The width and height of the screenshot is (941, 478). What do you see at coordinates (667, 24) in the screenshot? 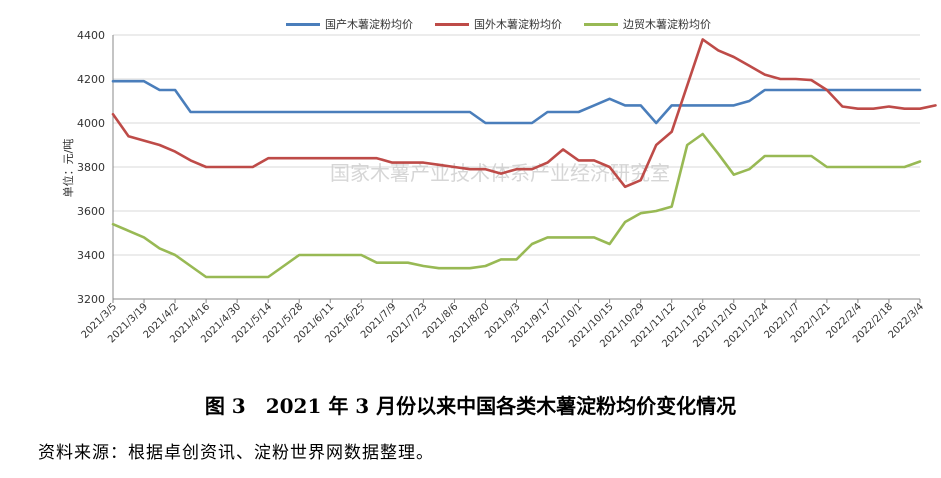
I see `legend-label-border: 边贸木薯淀粉均价` at bounding box center [667, 24].